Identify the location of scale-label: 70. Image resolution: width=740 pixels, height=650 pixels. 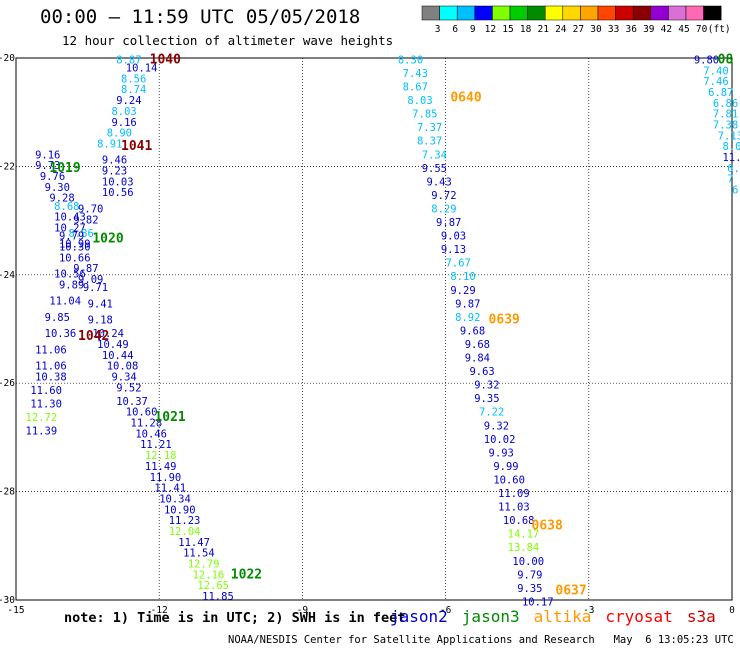
(702, 29).